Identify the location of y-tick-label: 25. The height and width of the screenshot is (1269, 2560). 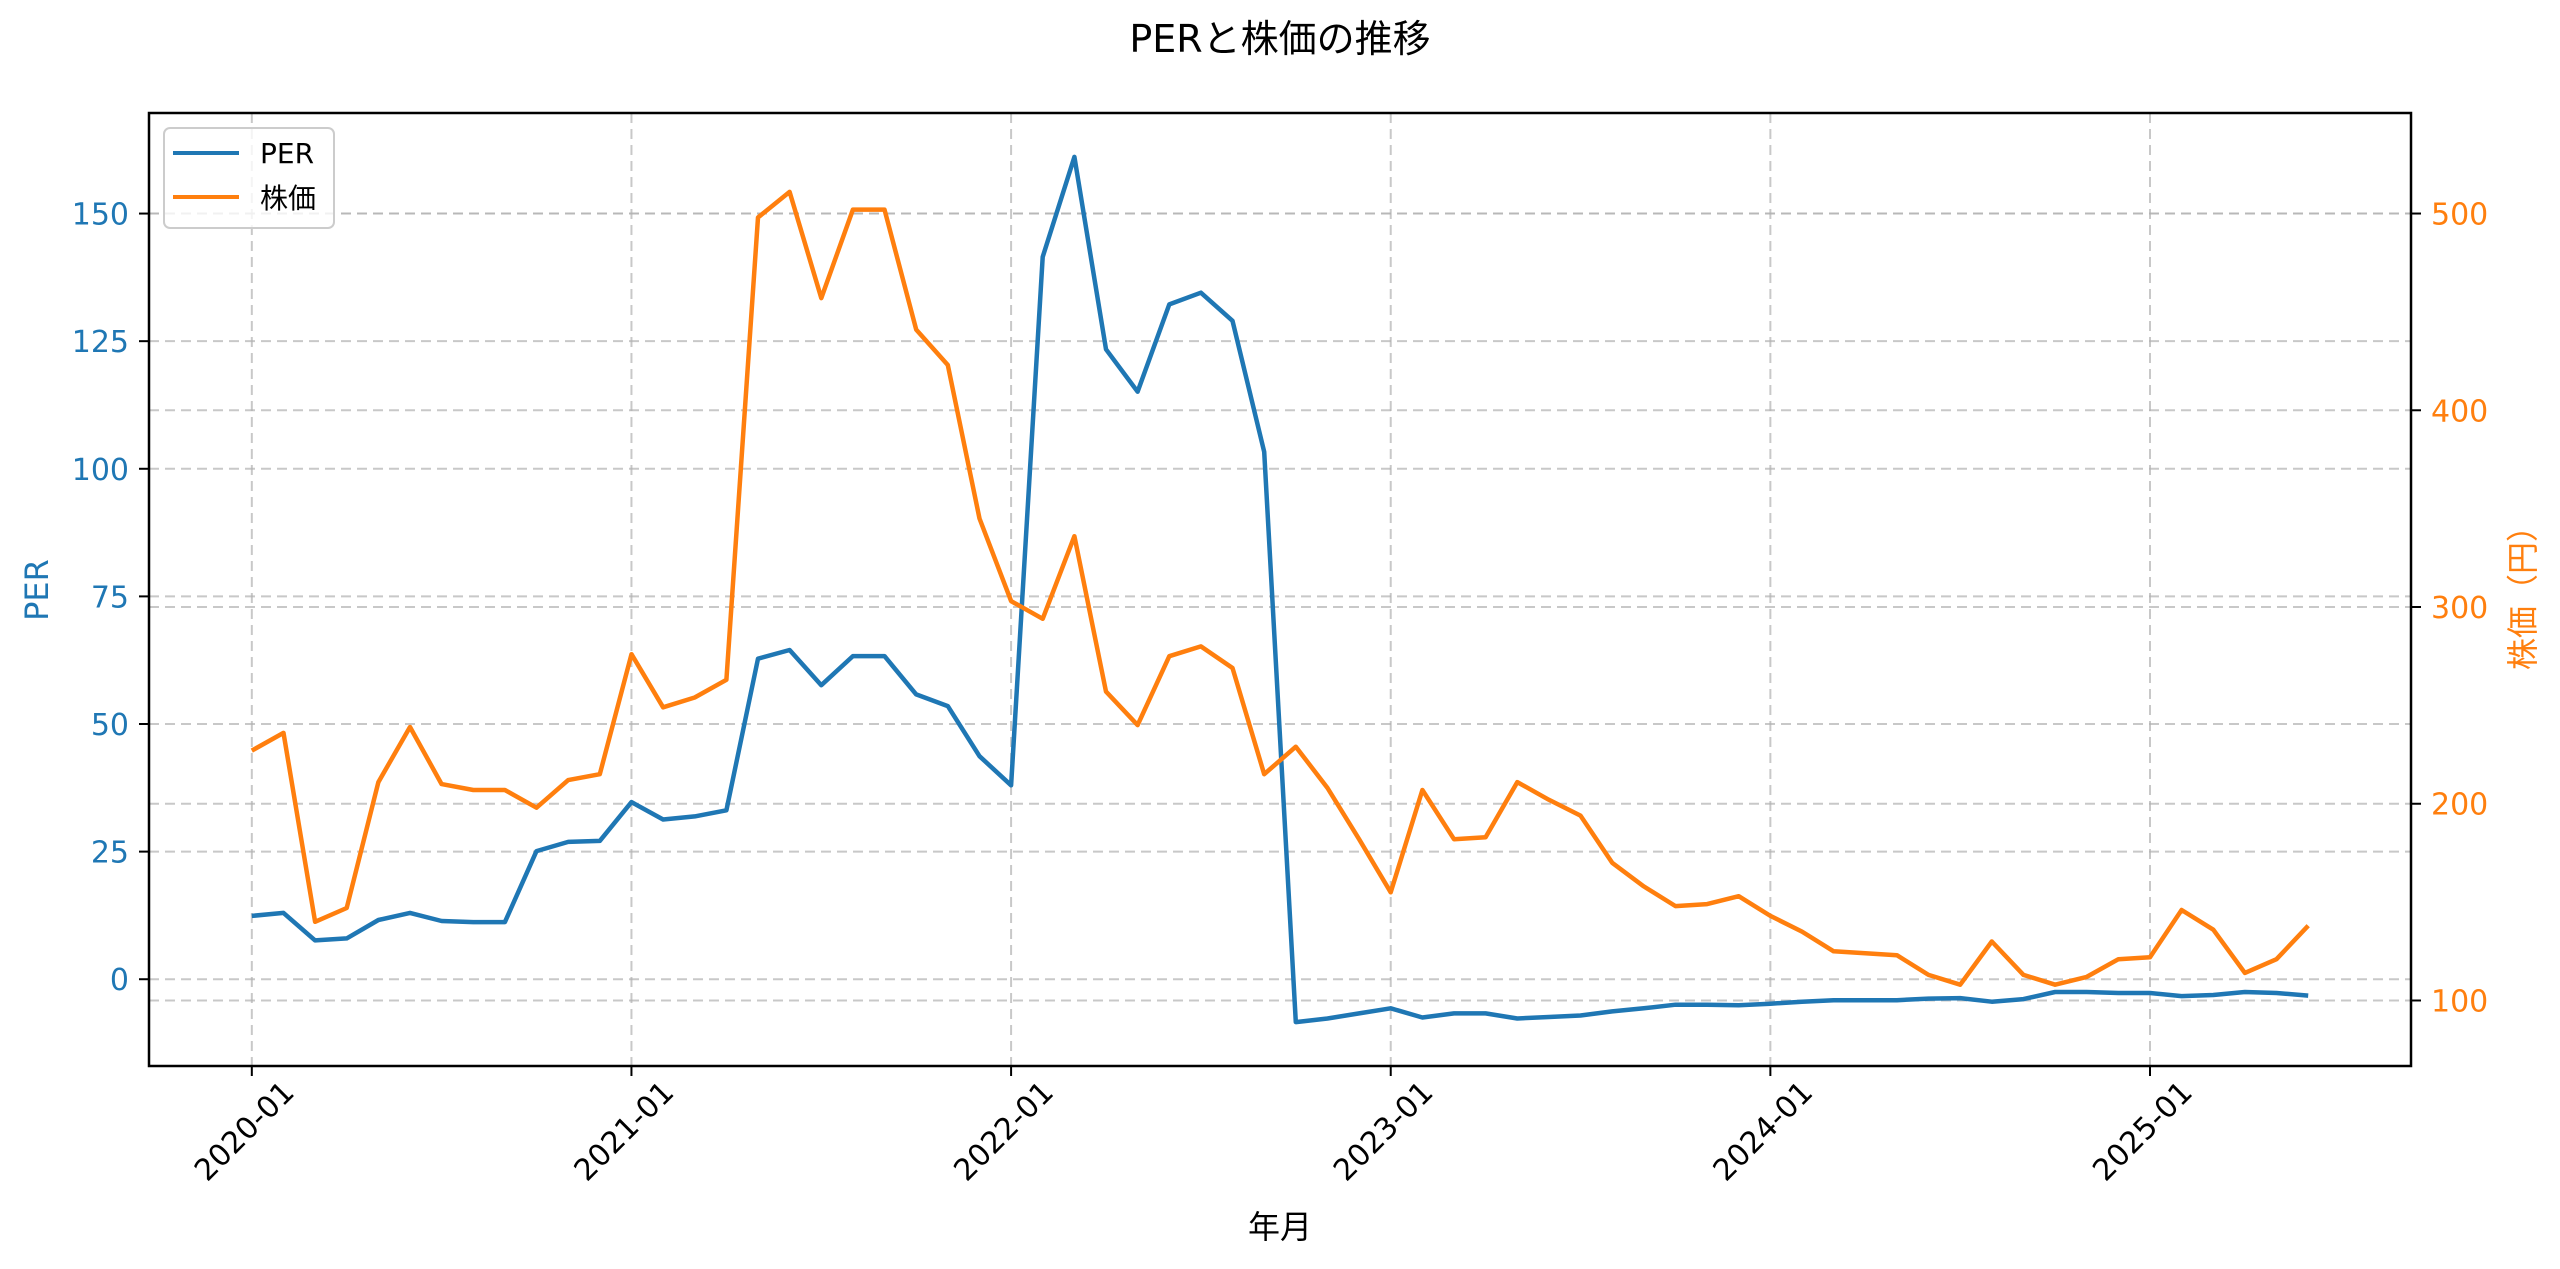
(110, 853).